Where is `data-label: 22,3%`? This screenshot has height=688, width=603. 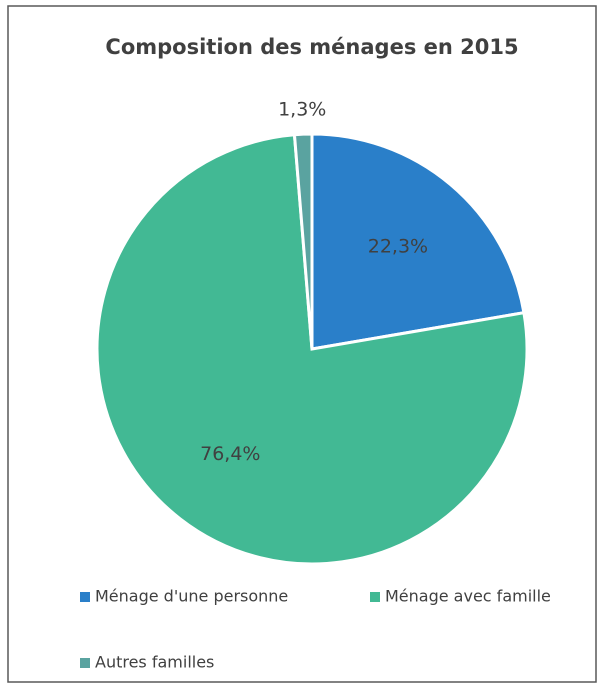
data-label: 22,3% is located at coordinates (398, 247).